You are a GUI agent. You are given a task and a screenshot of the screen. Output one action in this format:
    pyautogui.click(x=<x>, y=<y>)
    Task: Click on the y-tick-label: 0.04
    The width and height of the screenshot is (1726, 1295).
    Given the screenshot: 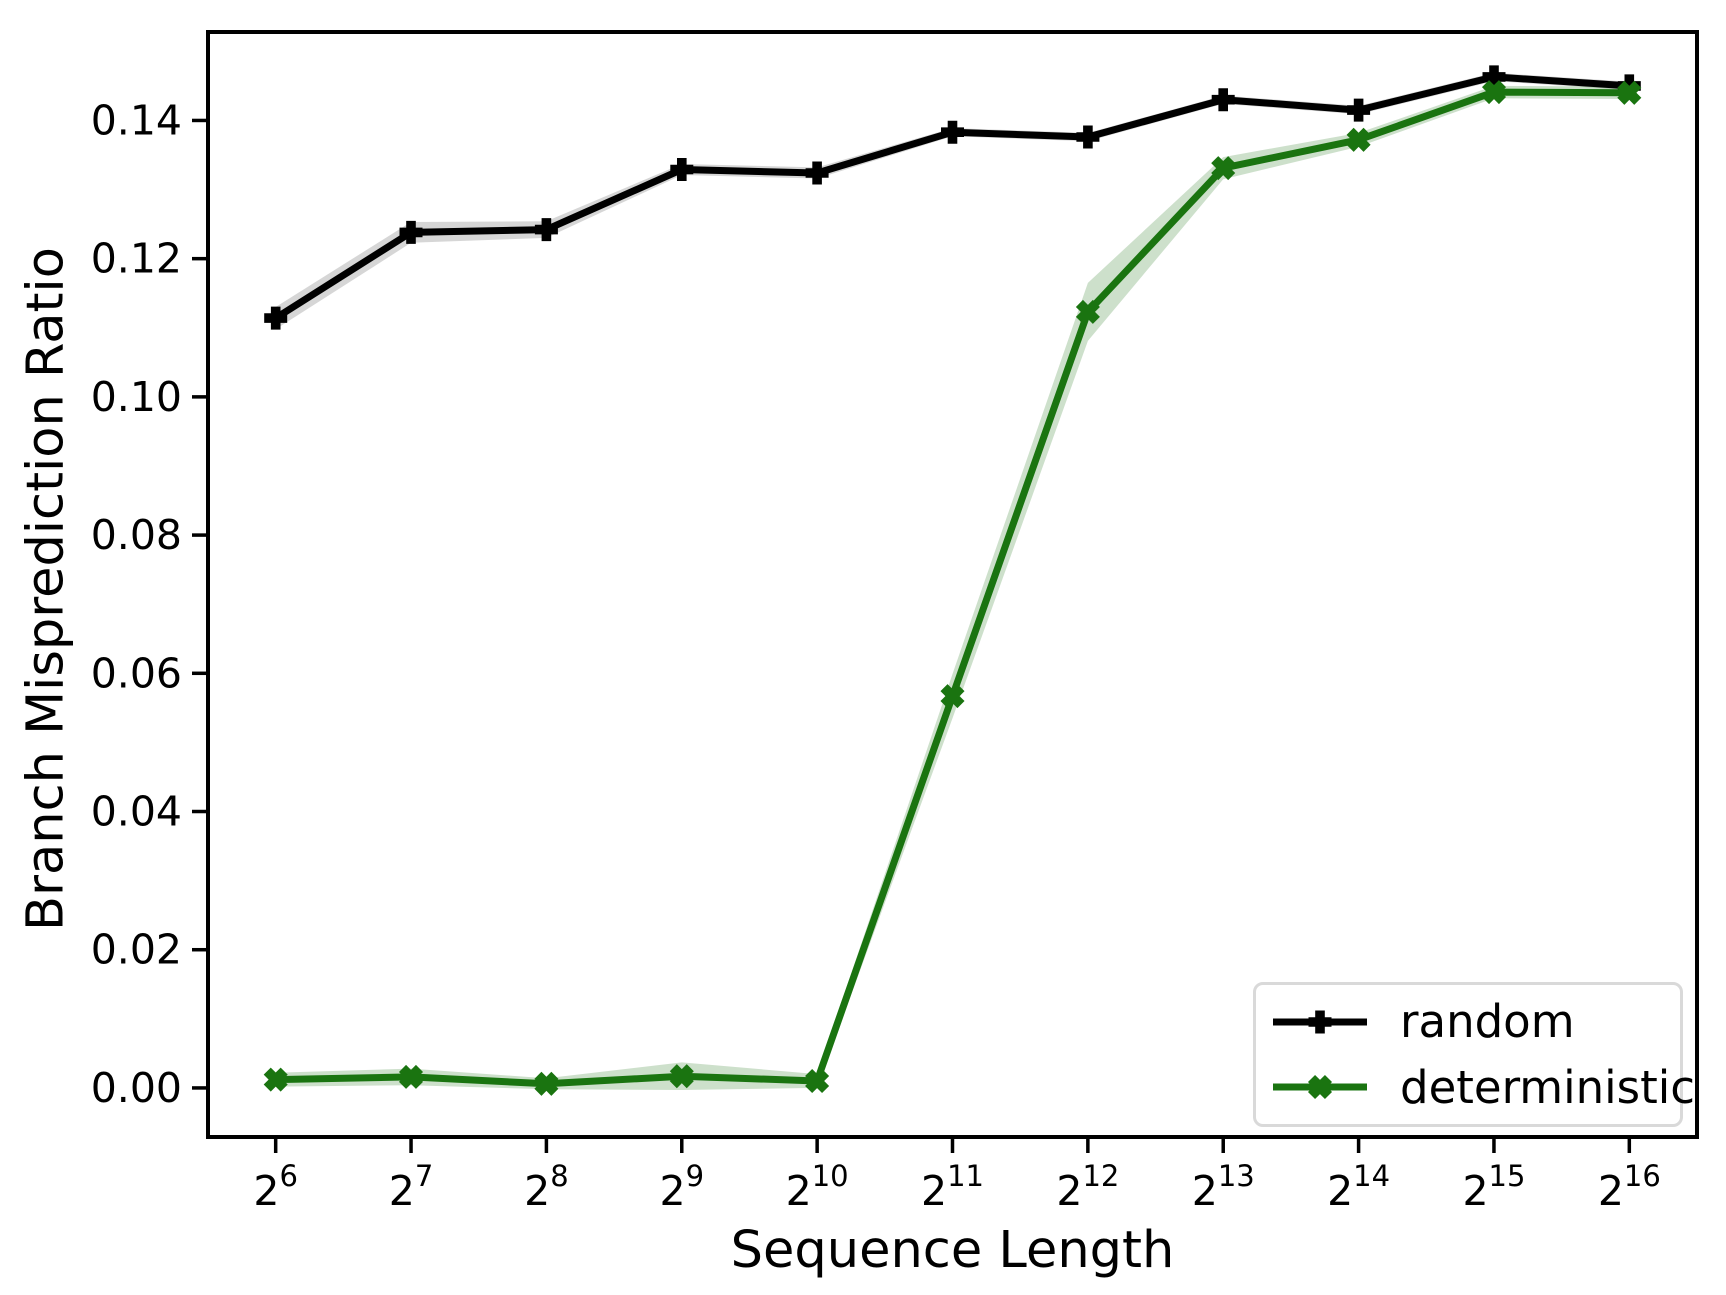 What is the action you would take?
    pyautogui.click(x=136, y=812)
    